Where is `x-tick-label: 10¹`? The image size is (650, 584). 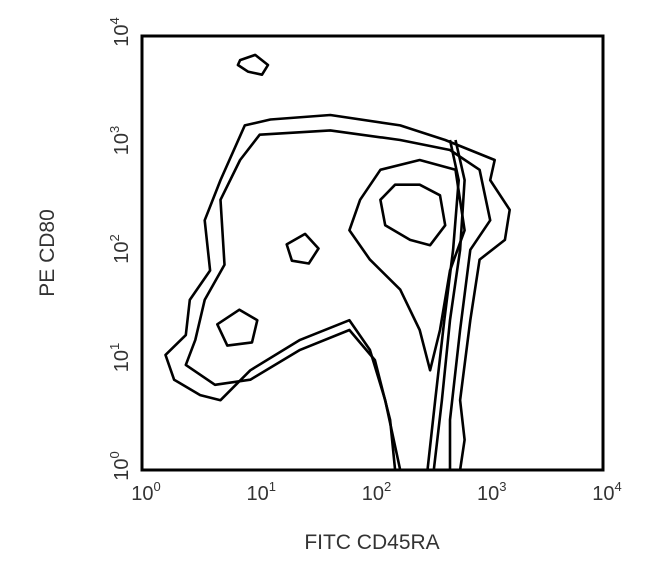
x-tick-label: 10¹ is located at coordinates (261, 492).